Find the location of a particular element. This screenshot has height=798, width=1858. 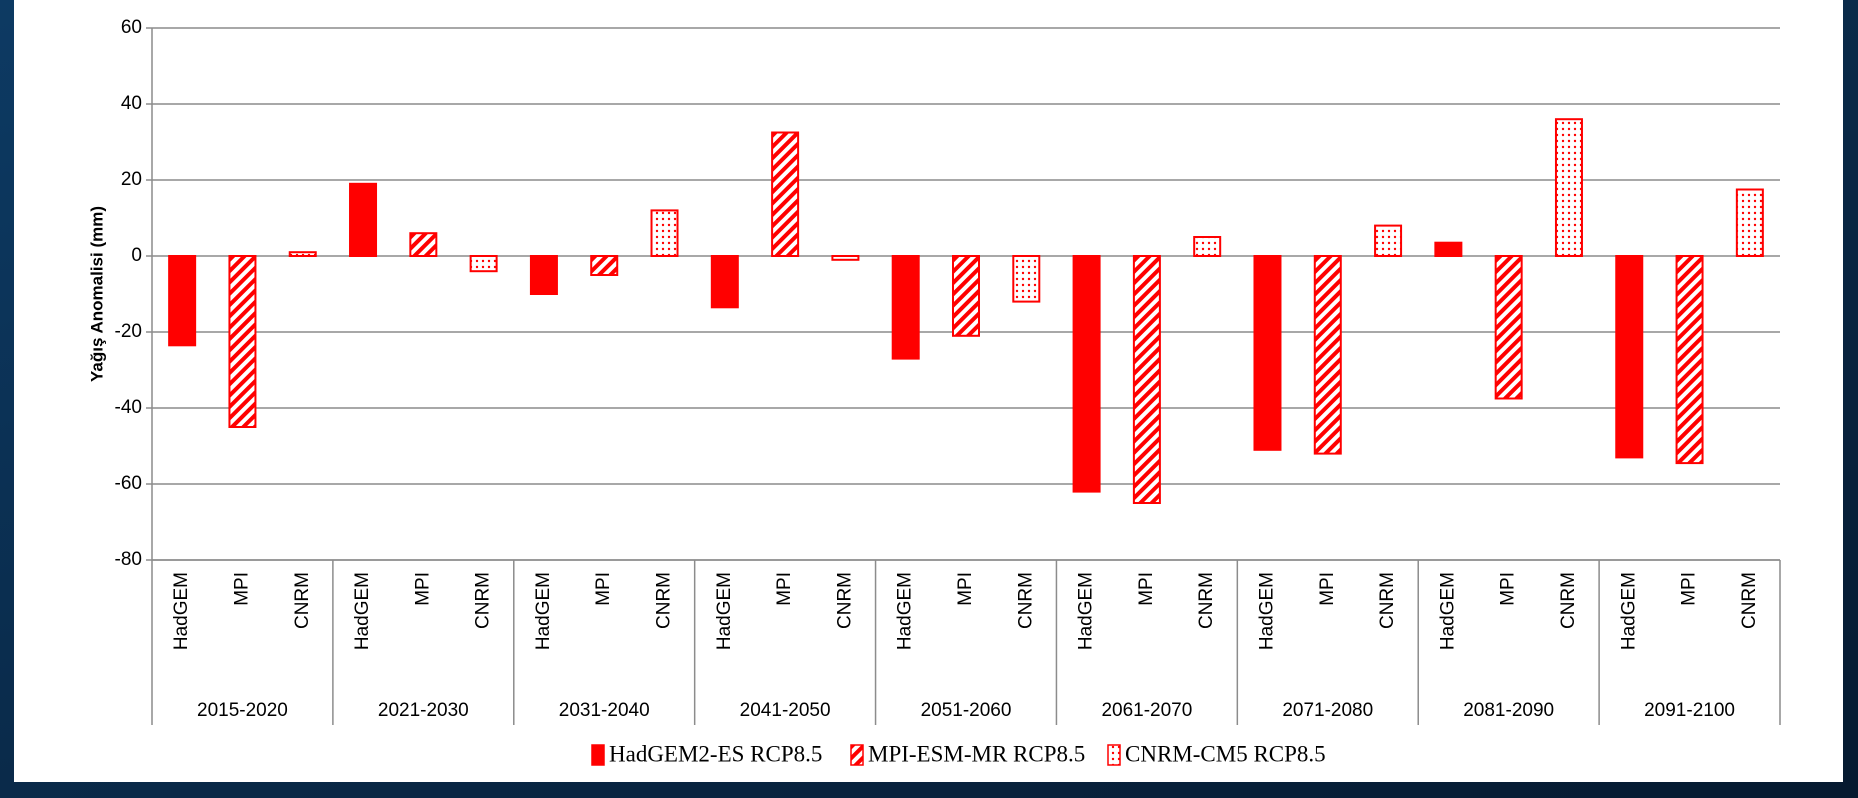

x-group-label: 2051-2060 is located at coordinates (966, 710).